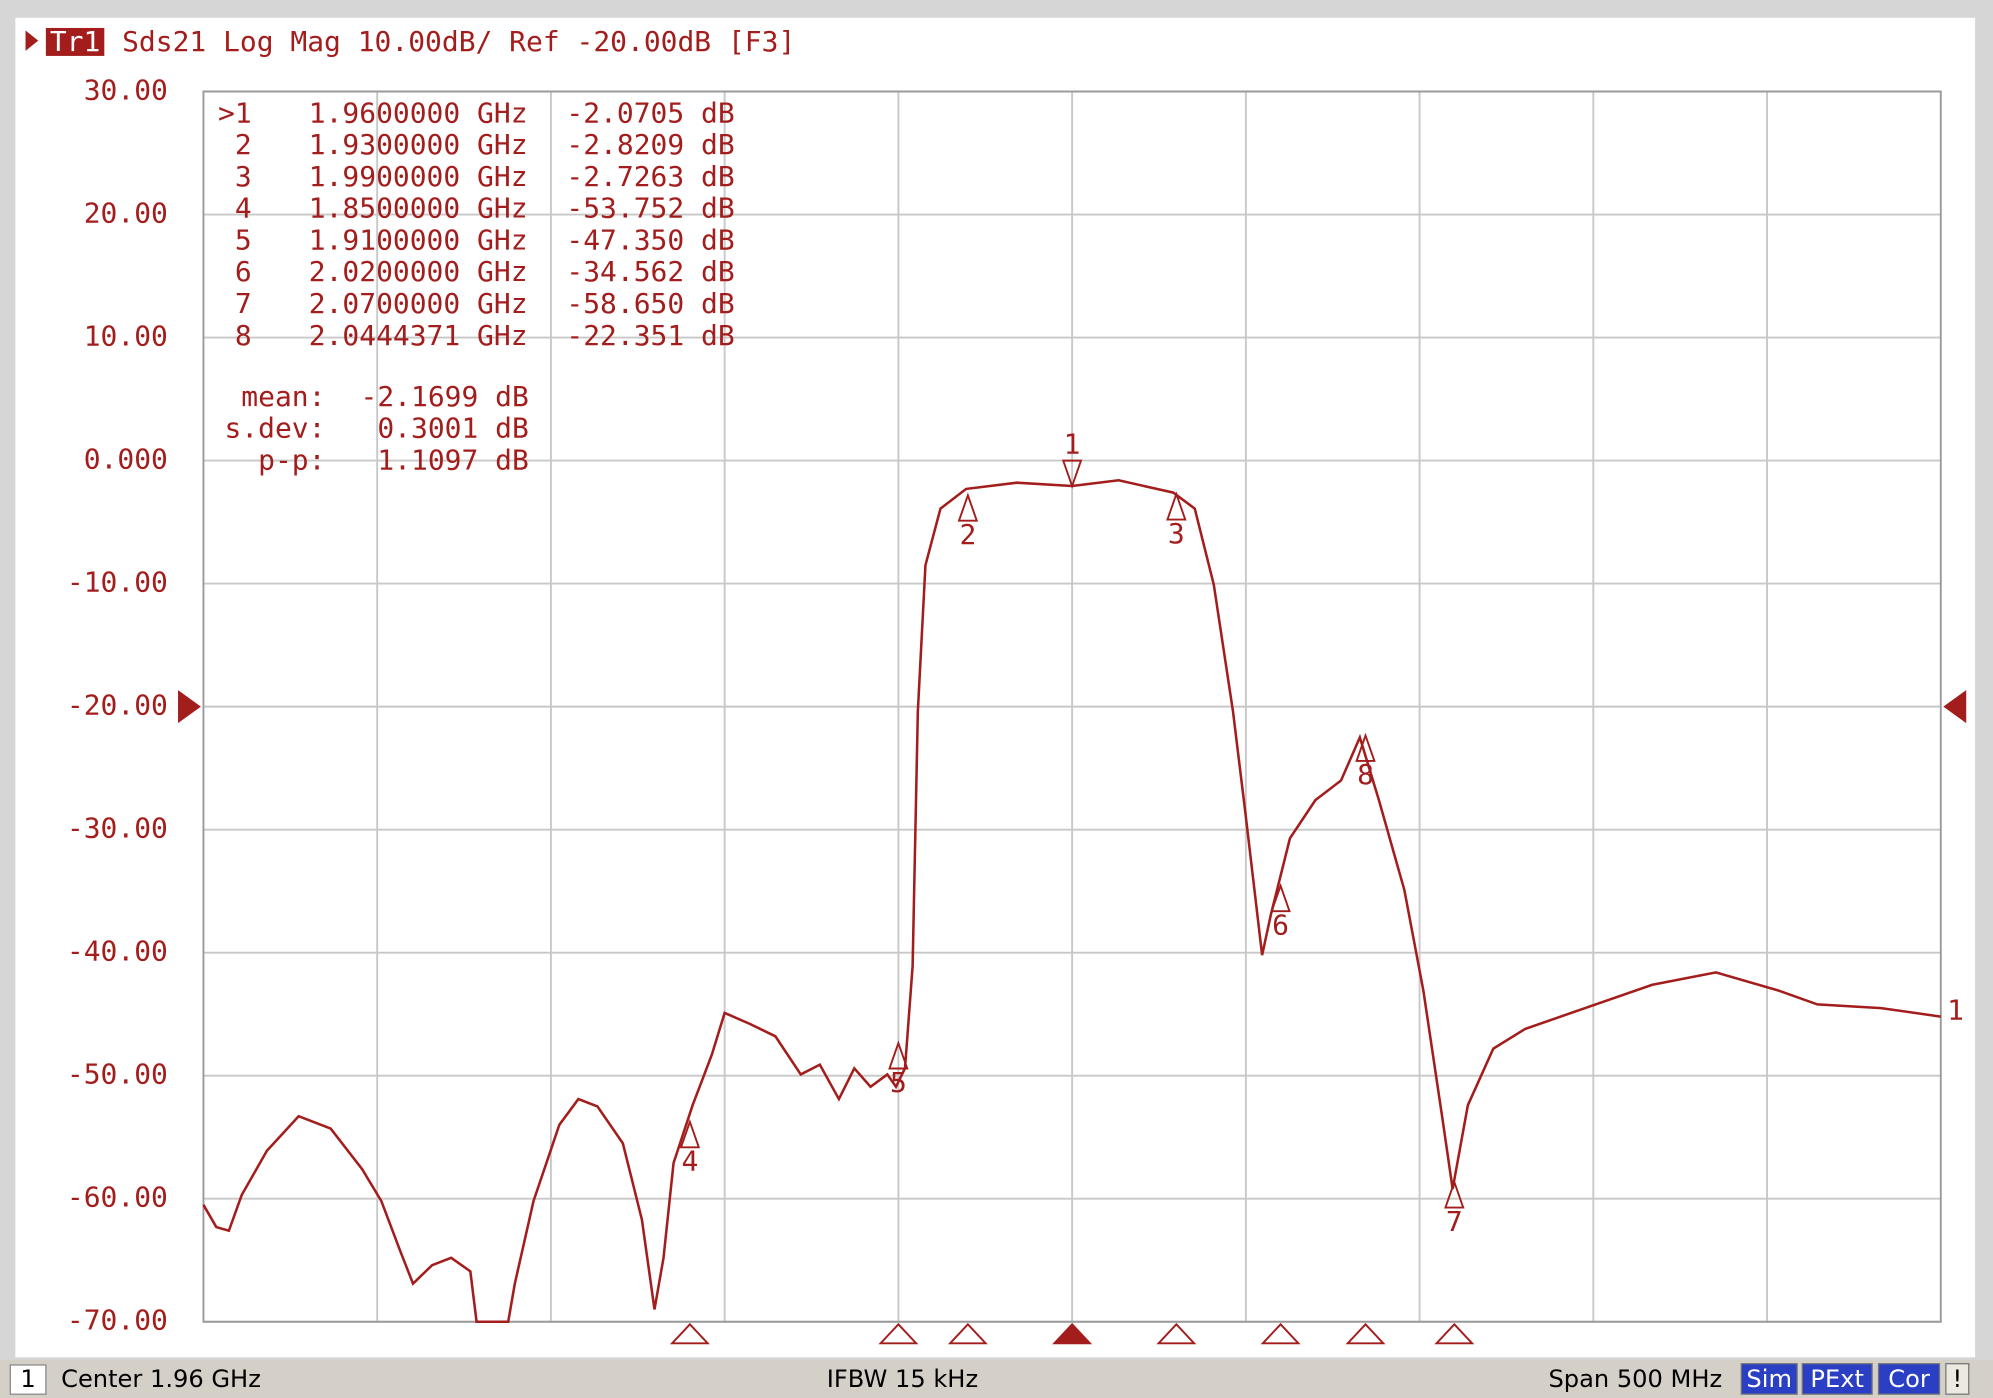 This screenshot has width=1993, height=1398. I want to click on center: Center 1.96 GHz, so click(161, 1379).